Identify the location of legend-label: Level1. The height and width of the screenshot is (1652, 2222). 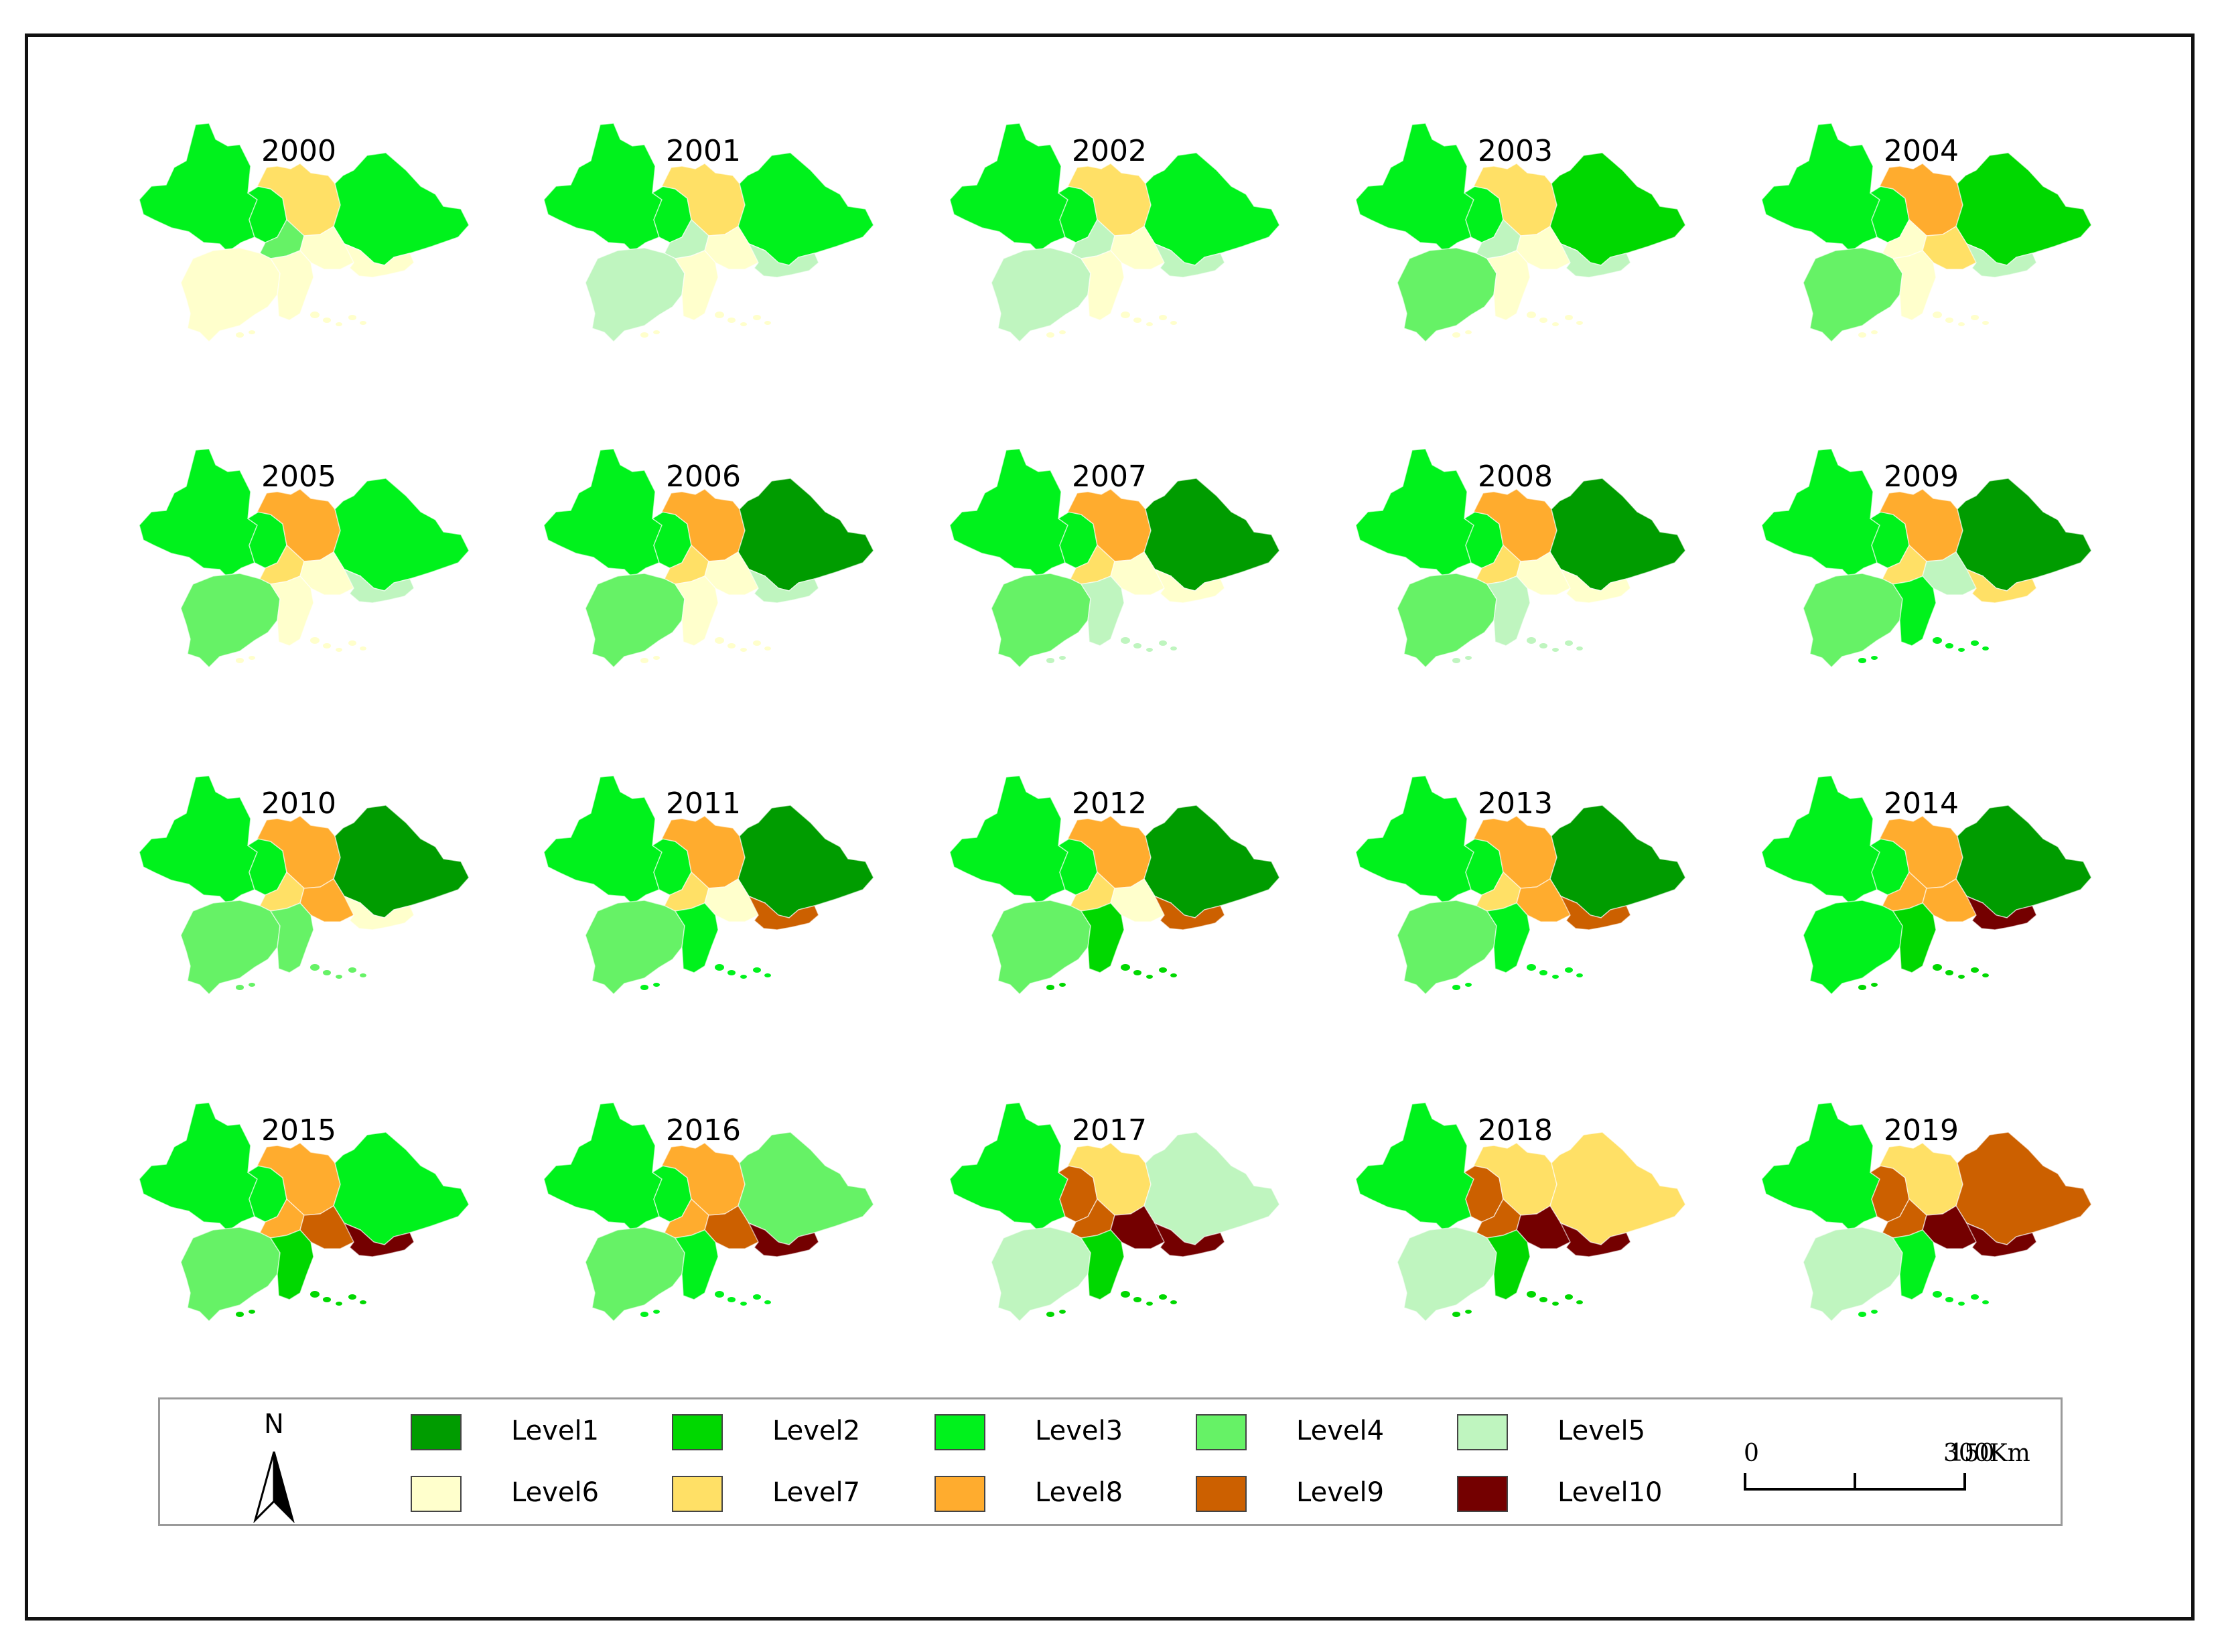
(555, 1431).